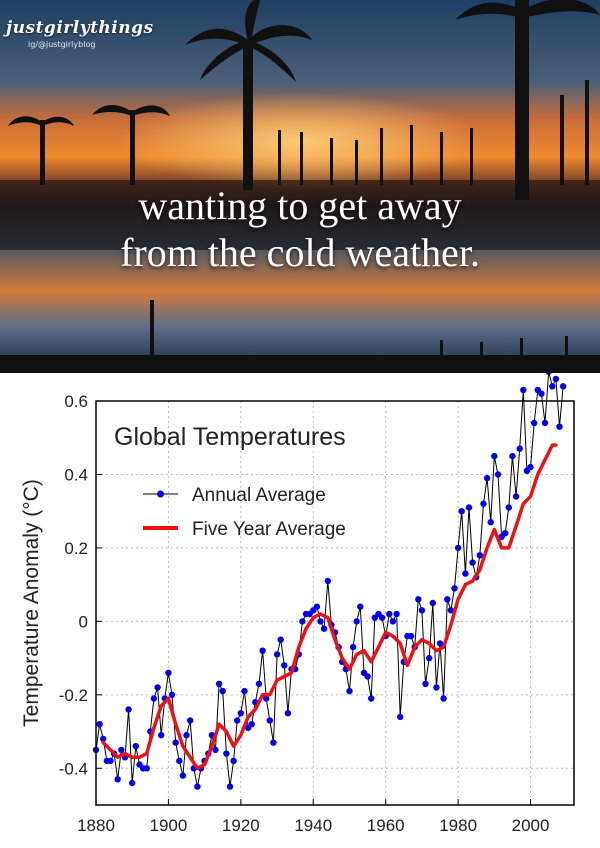 This screenshot has width=600, height=848. I want to click on legend-annual-marker, so click(160, 494).